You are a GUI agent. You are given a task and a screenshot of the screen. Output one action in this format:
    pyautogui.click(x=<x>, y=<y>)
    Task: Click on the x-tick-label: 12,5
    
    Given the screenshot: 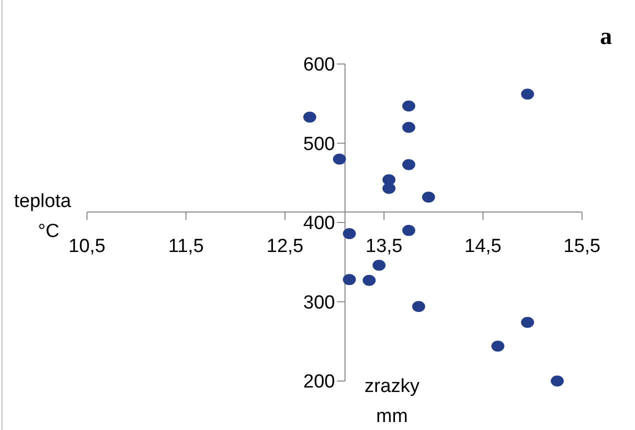 What is the action you would take?
    pyautogui.click(x=285, y=246)
    